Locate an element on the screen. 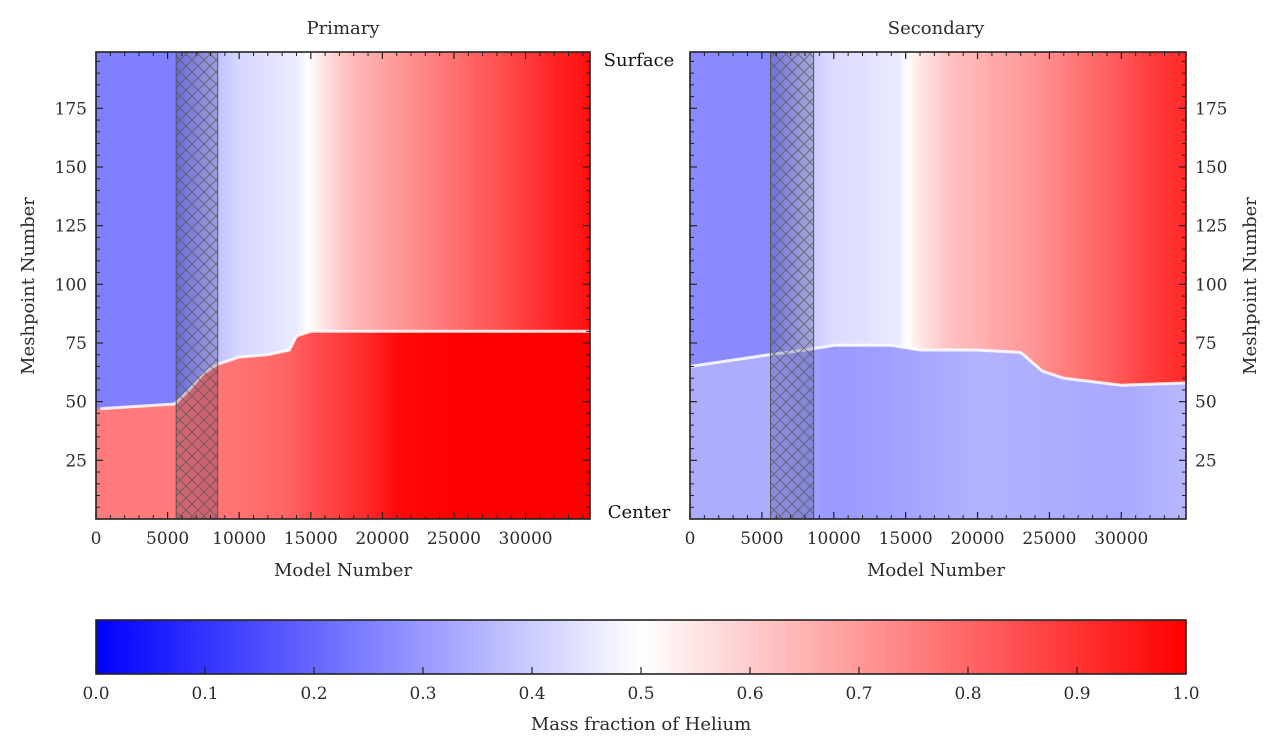 The height and width of the screenshot is (755, 1281). y-tick-label: 150 is located at coordinates (71, 168).